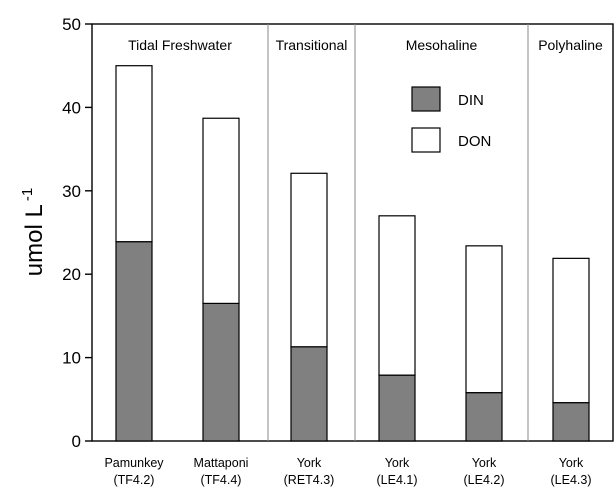  Describe the element at coordinates (312, 45) in the screenshot. I see `region-label: Transitional` at that location.